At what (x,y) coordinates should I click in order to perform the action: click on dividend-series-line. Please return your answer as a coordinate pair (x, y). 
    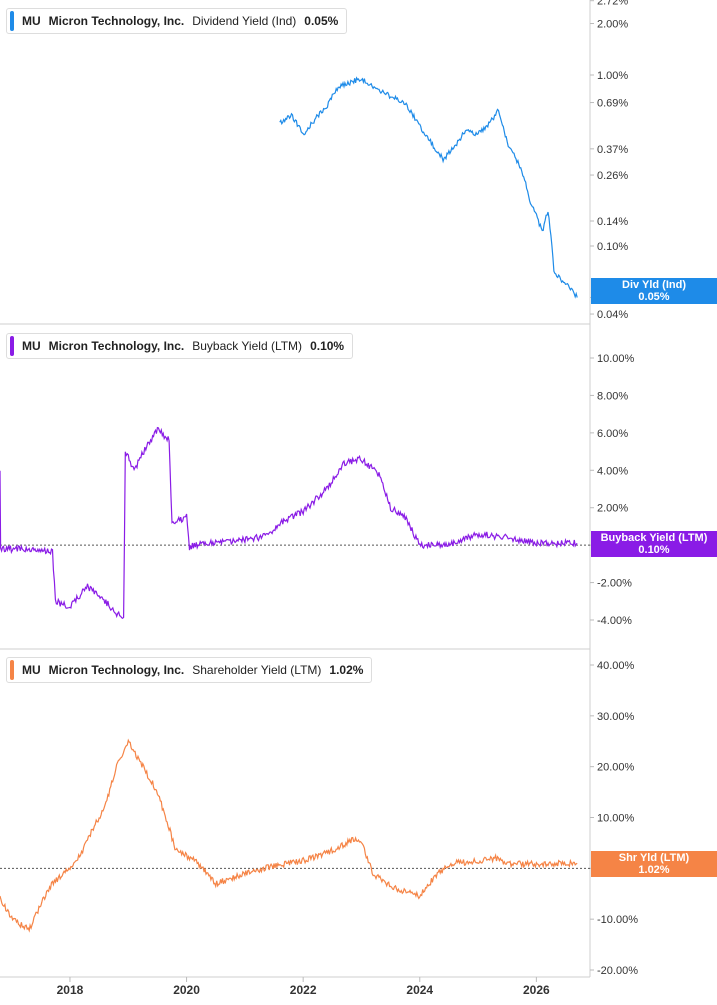
    Looking at the image, I should click on (428, 187).